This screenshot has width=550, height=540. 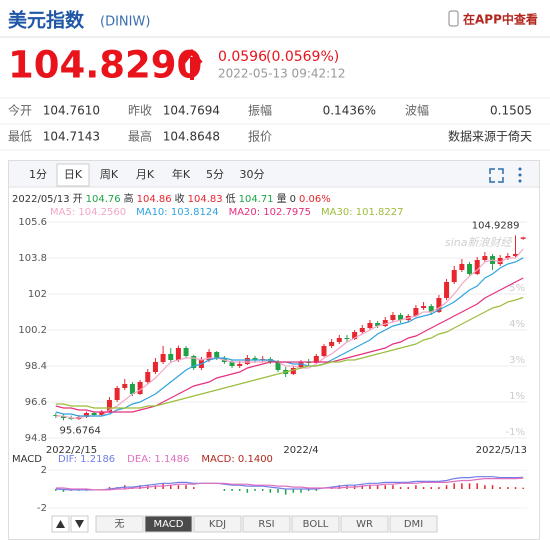 What do you see at coordinates (496, 175) in the screenshot?
I see `fullscreen-icon` at bounding box center [496, 175].